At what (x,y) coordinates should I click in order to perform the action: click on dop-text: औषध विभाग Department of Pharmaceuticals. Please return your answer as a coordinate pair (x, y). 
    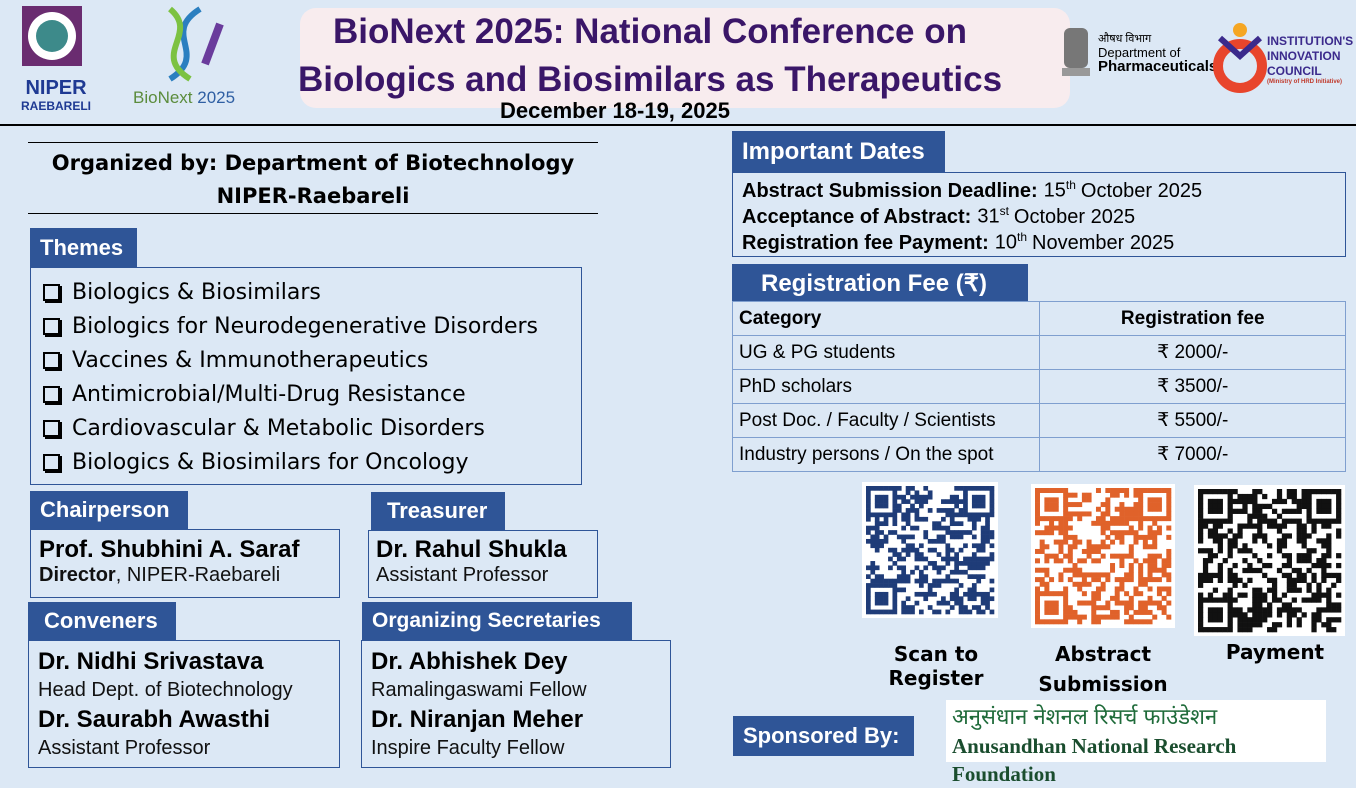
    Looking at the image, I should click on (1157, 54).